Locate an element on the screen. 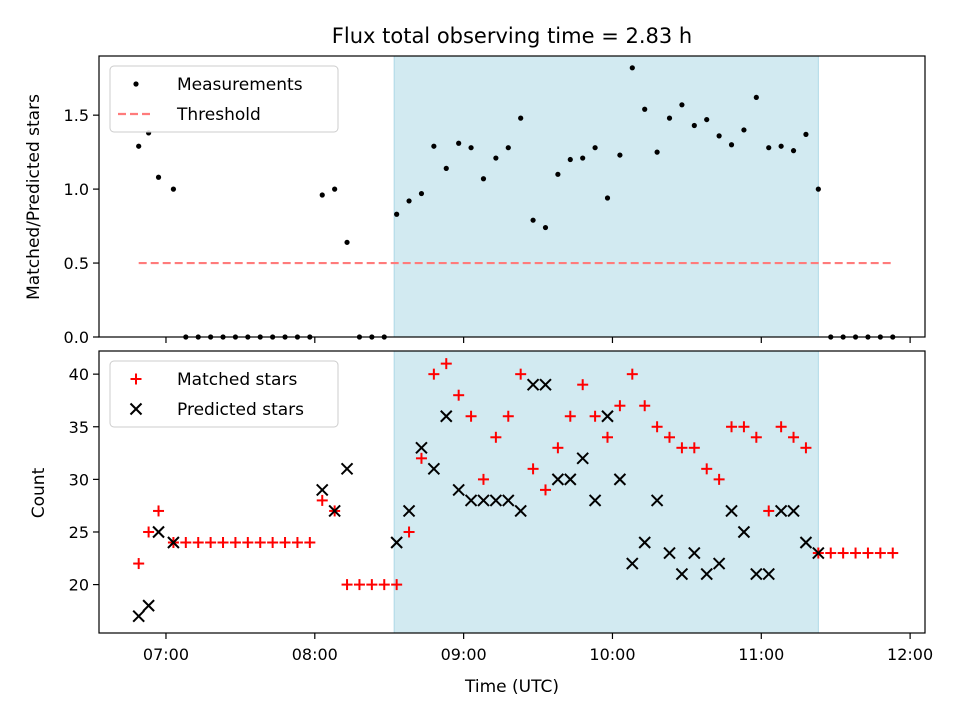  legend-marker-measurements is located at coordinates (136, 84).